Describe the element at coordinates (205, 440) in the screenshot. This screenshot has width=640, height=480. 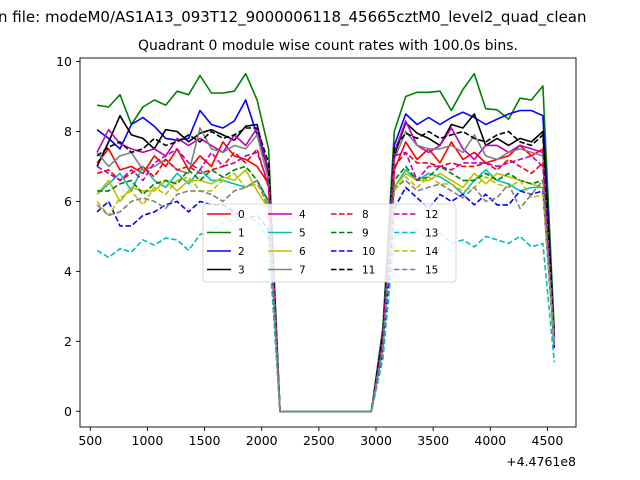
I see `x-tick-label: 1500` at that location.